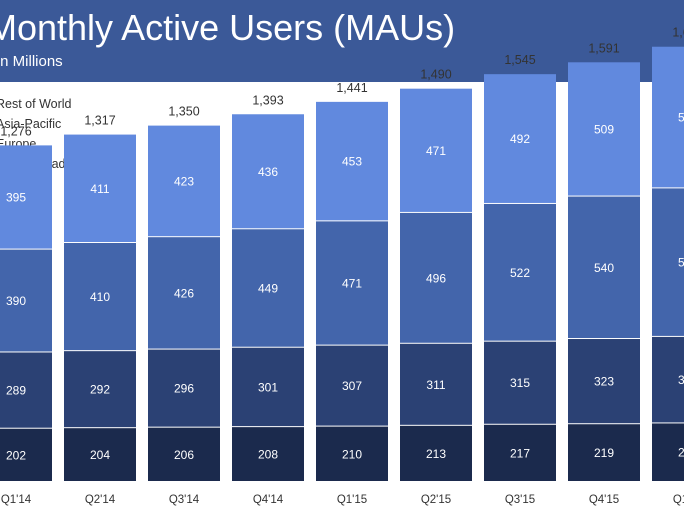  Describe the element at coordinates (519, 60) in the screenshot. I see `total-label-q3-15: 1,545` at that location.